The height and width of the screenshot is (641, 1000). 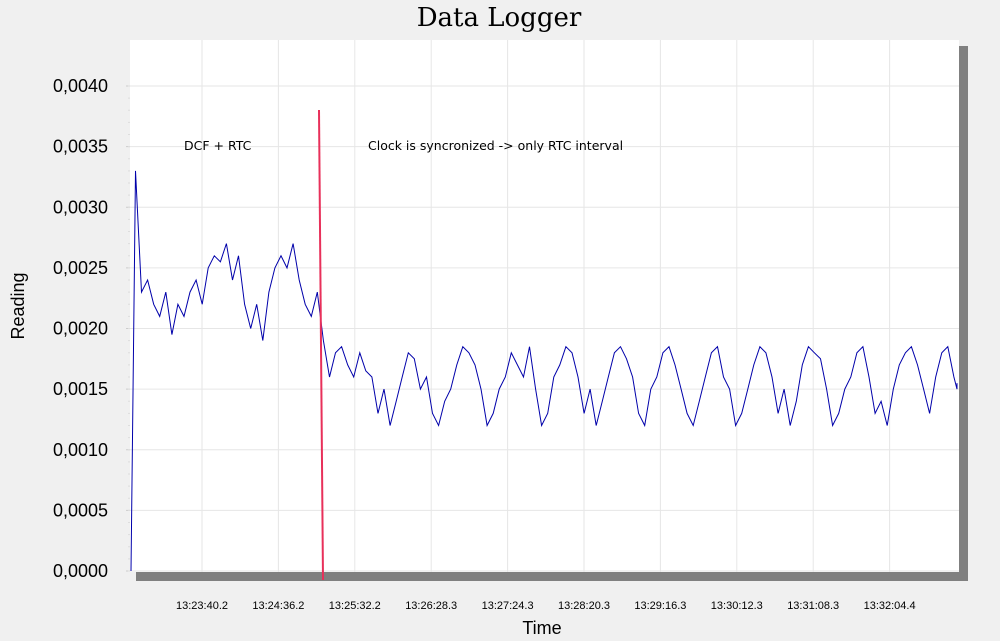 What do you see at coordinates (963, 313) in the screenshot?
I see `frame-shadow-right` at bounding box center [963, 313].